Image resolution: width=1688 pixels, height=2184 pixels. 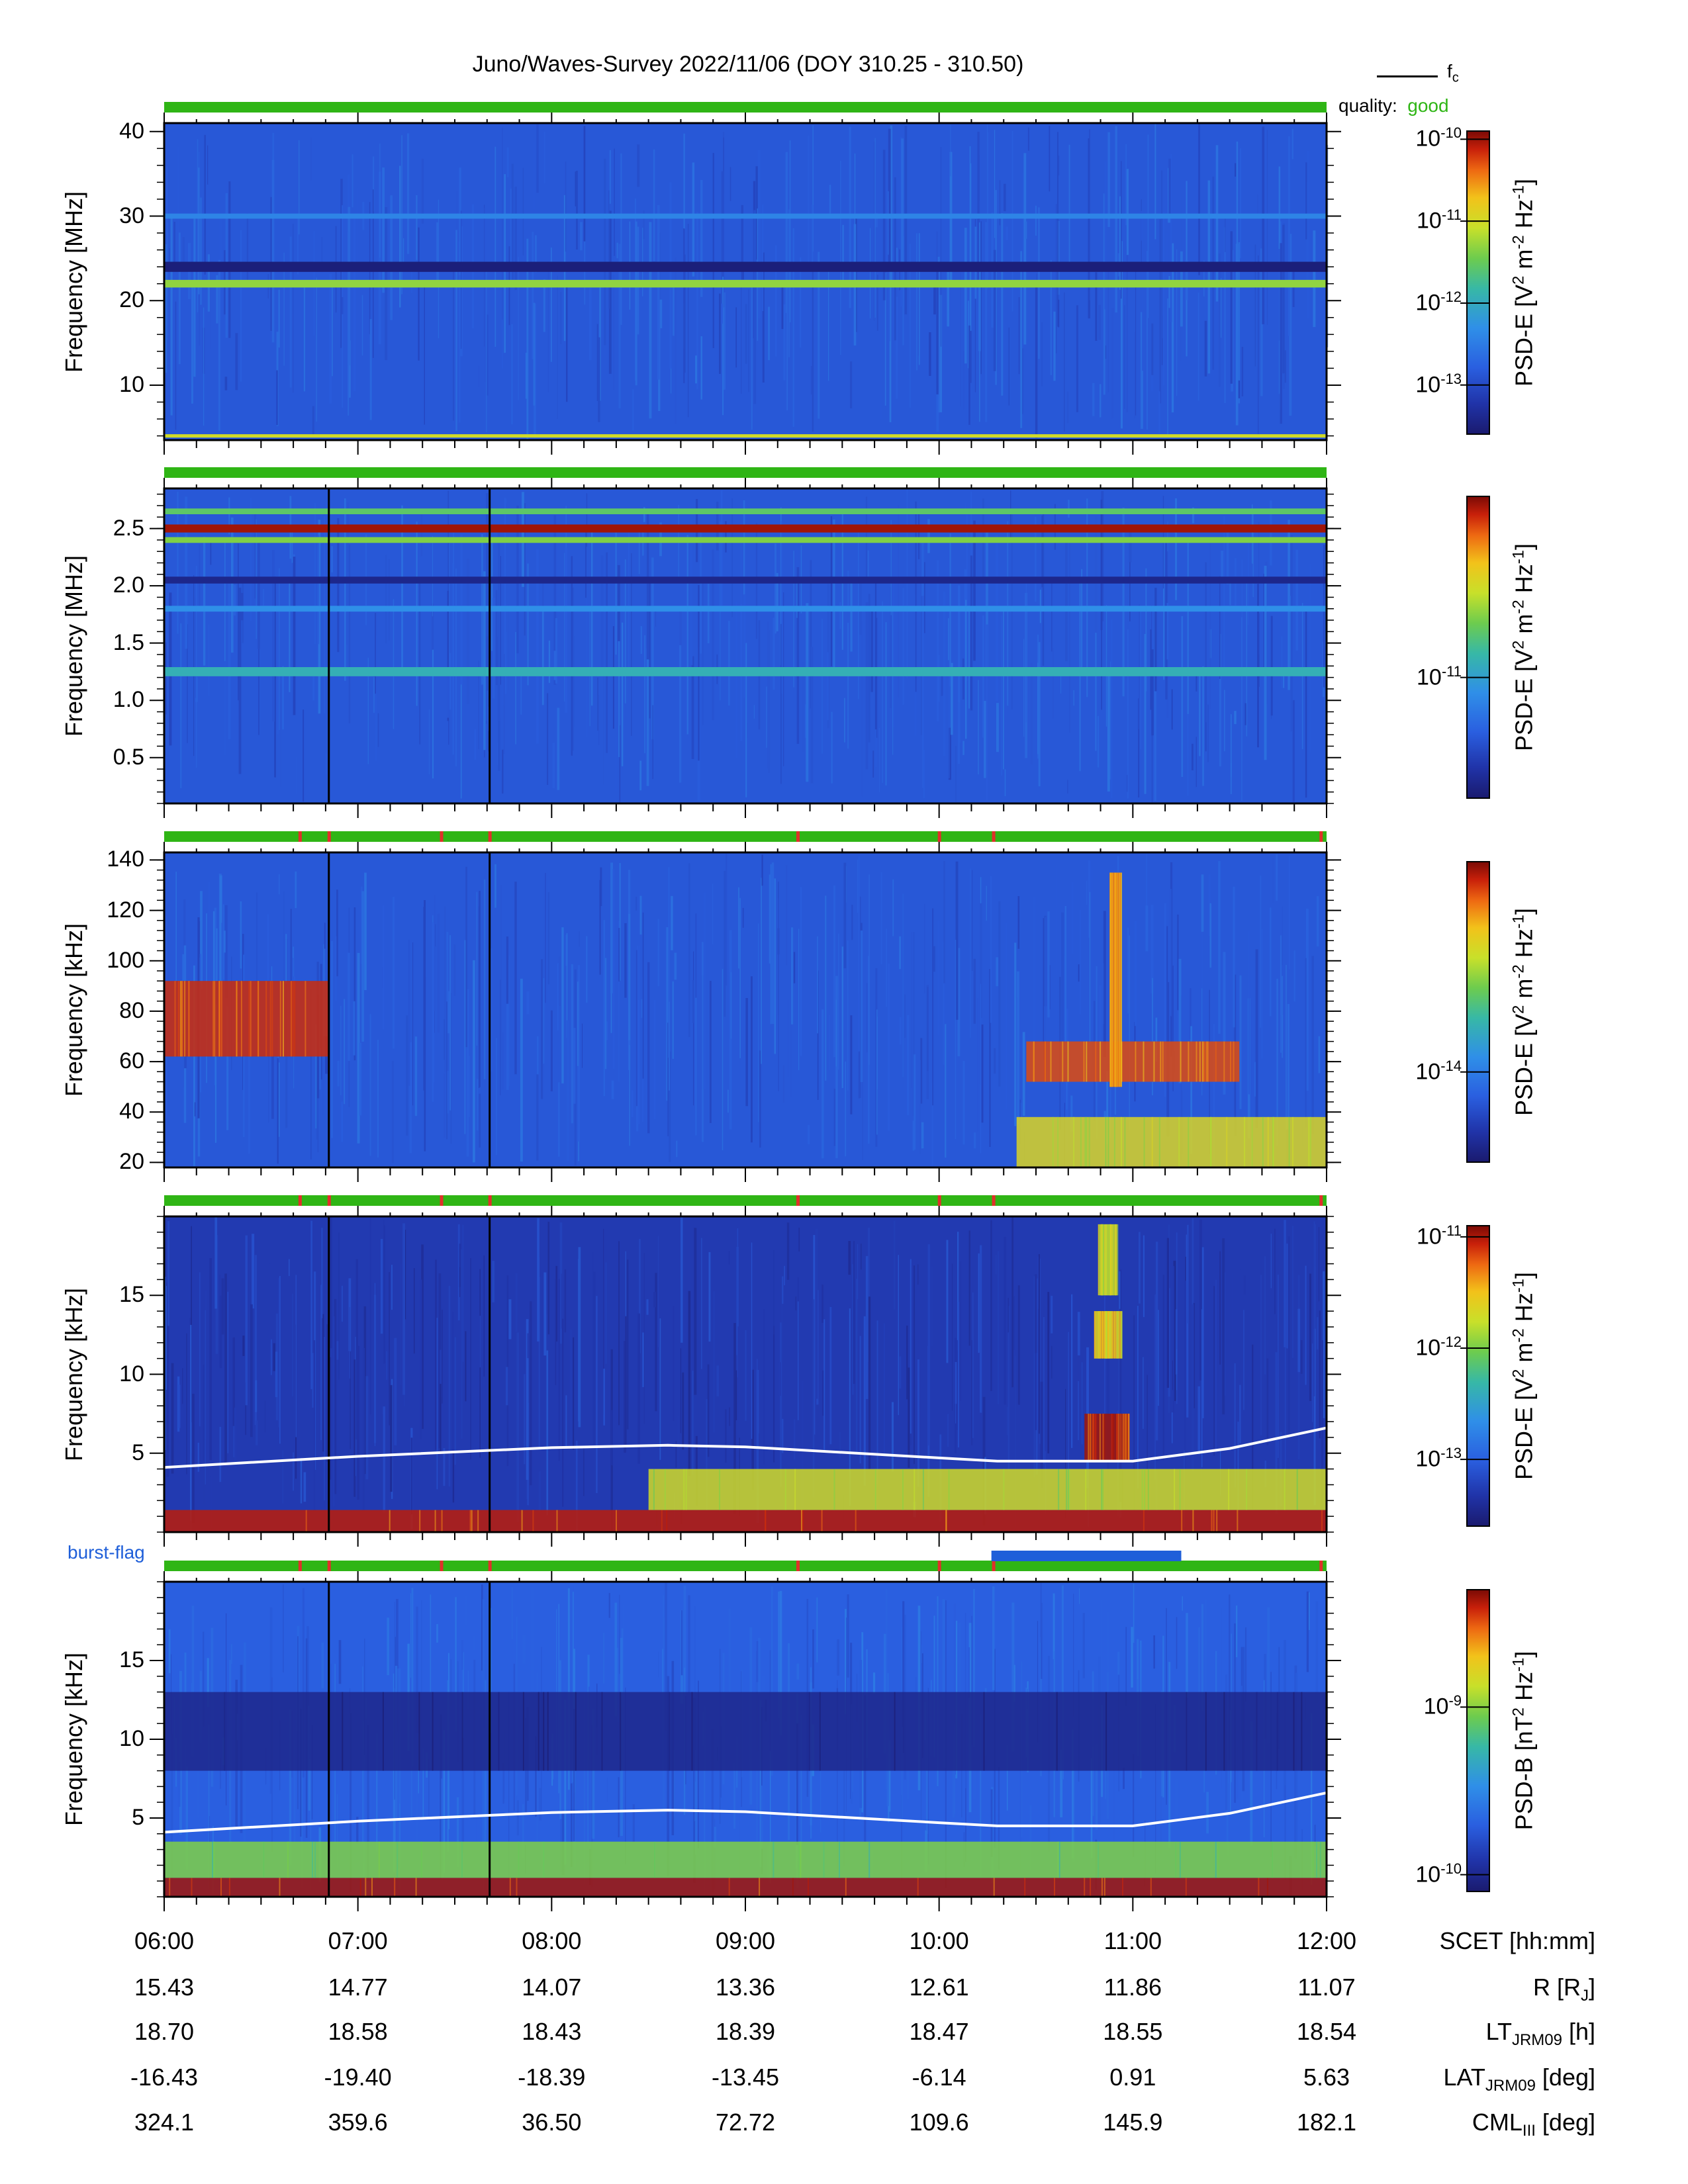 What do you see at coordinates (128, 528) in the screenshot?
I see `y-tick-label: 2.5` at bounding box center [128, 528].